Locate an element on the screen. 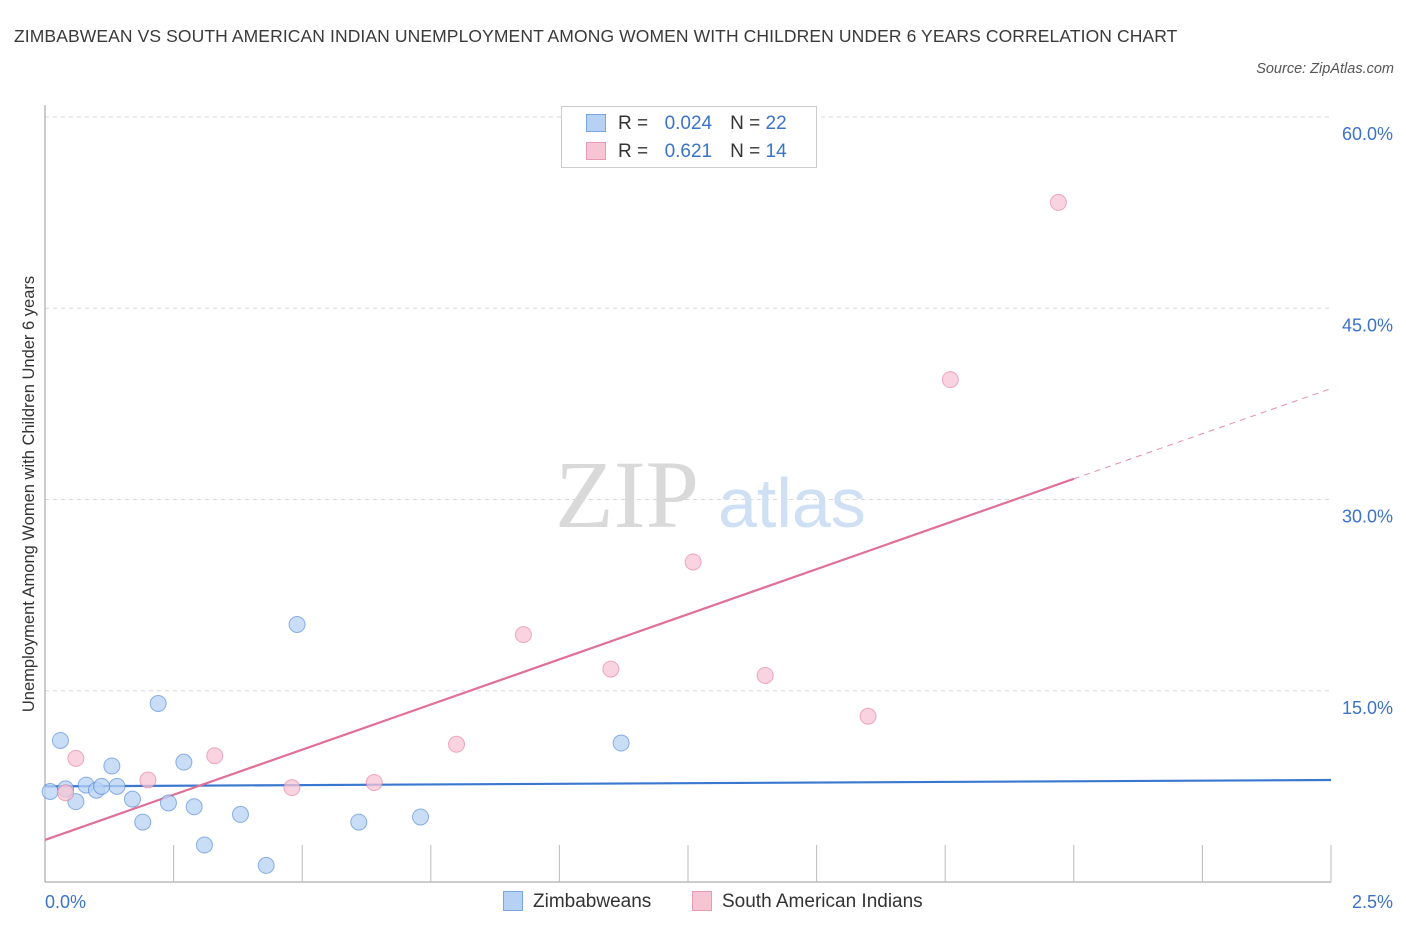  y-tick-label: 15.0% is located at coordinates (1367, 708).